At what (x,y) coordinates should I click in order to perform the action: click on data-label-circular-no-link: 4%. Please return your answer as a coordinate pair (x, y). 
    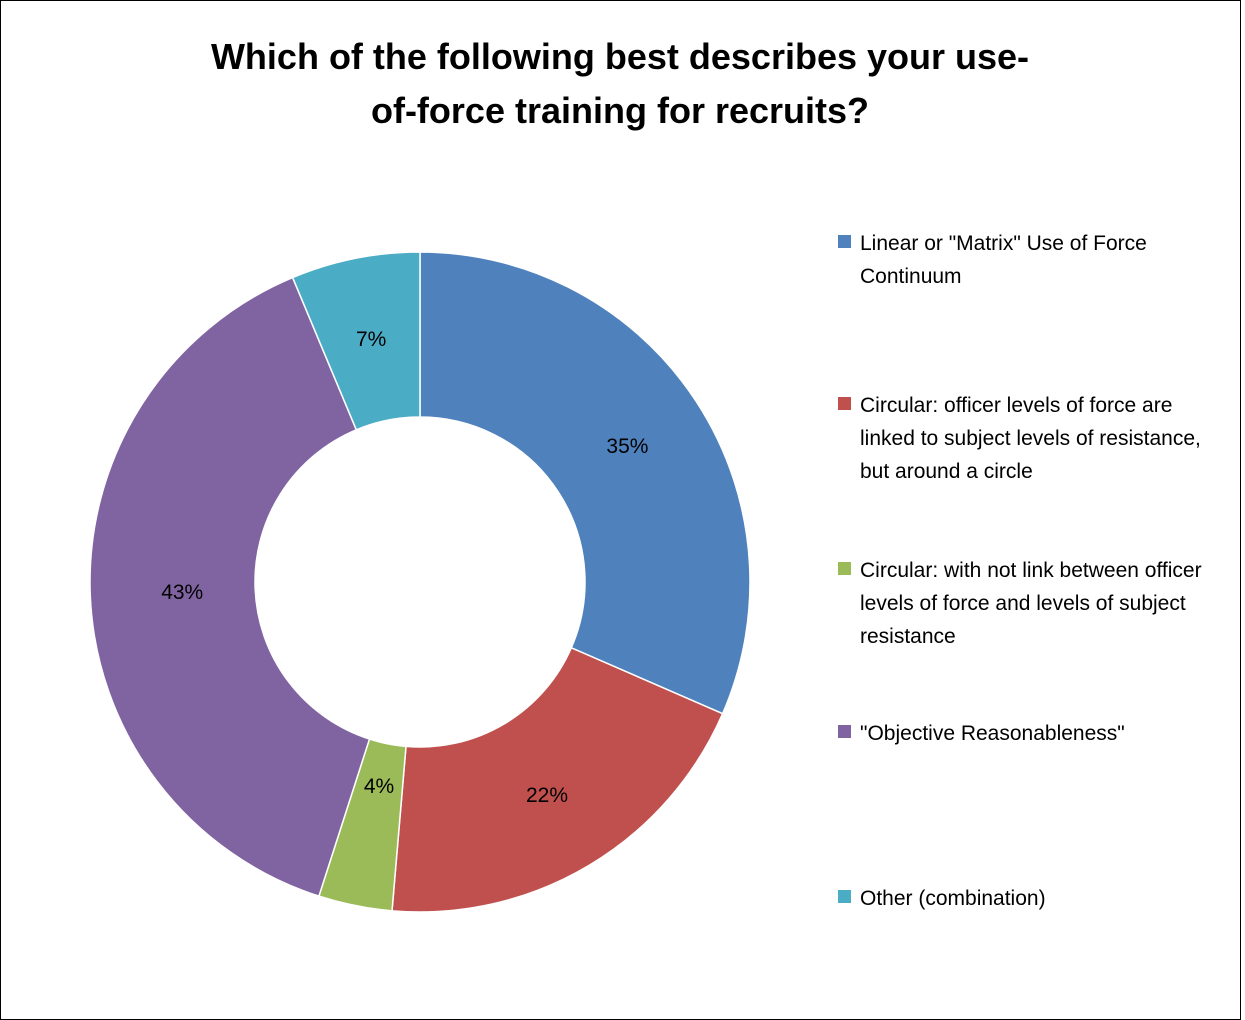
    Looking at the image, I should click on (379, 786).